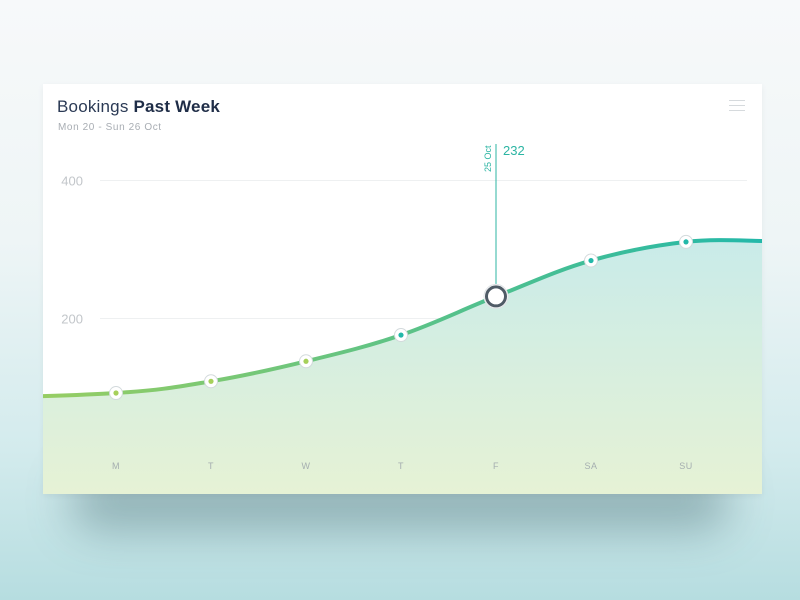  Describe the element at coordinates (72, 181) in the screenshot. I see `y-tick-label: 400` at that location.